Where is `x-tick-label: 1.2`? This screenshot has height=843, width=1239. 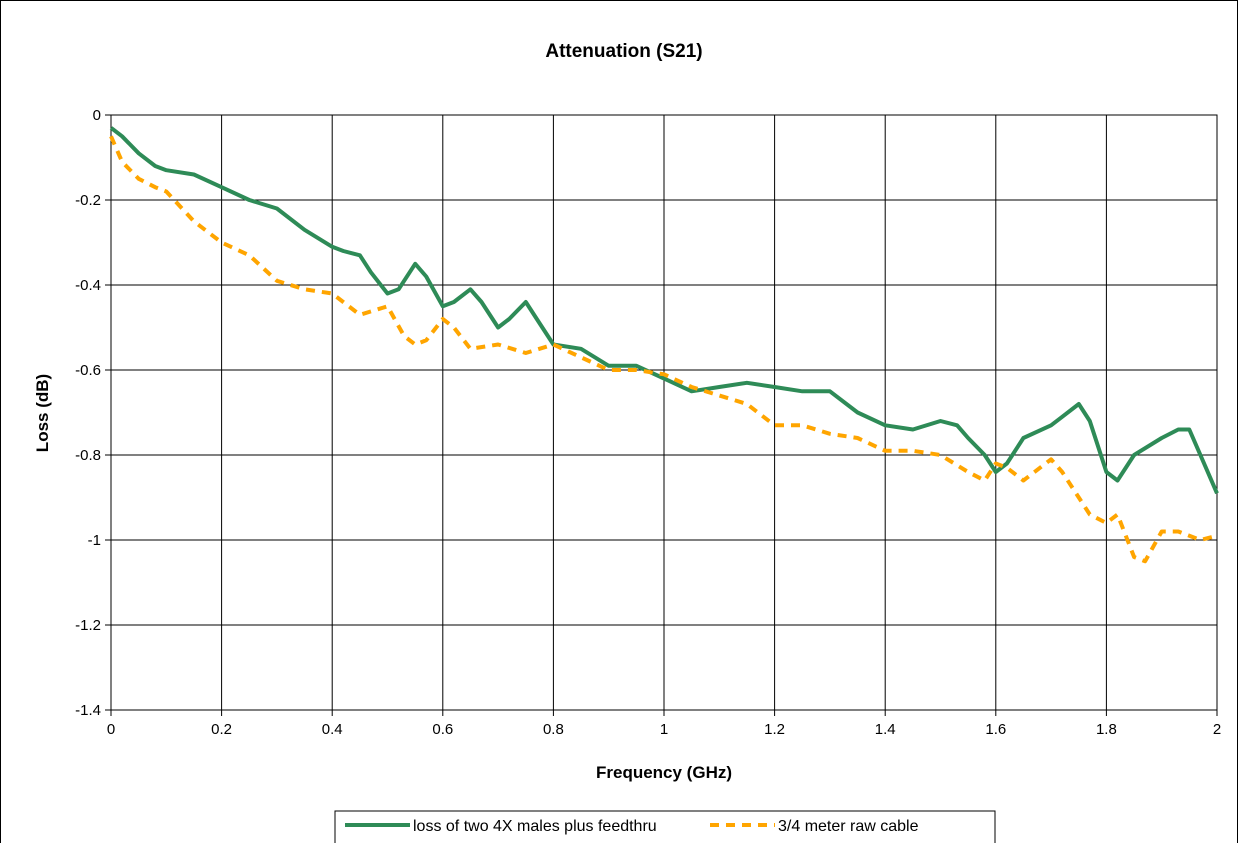
x-tick-label: 1.2 is located at coordinates (774, 729).